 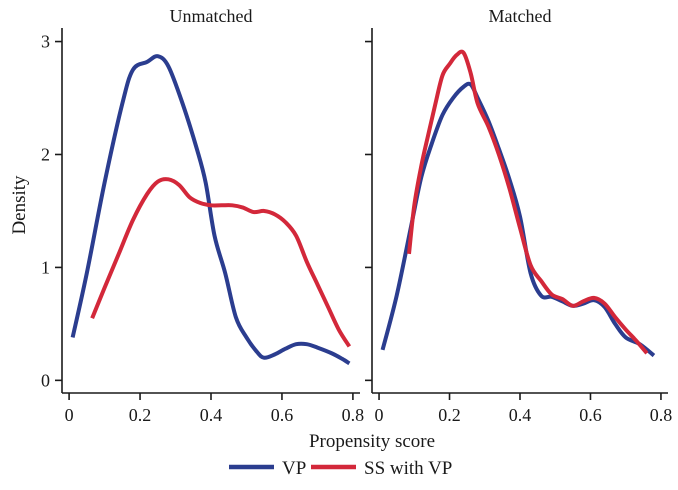 What do you see at coordinates (294, 468) in the screenshot?
I see `legend-label-vp: VP` at bounding box center [294, 468].